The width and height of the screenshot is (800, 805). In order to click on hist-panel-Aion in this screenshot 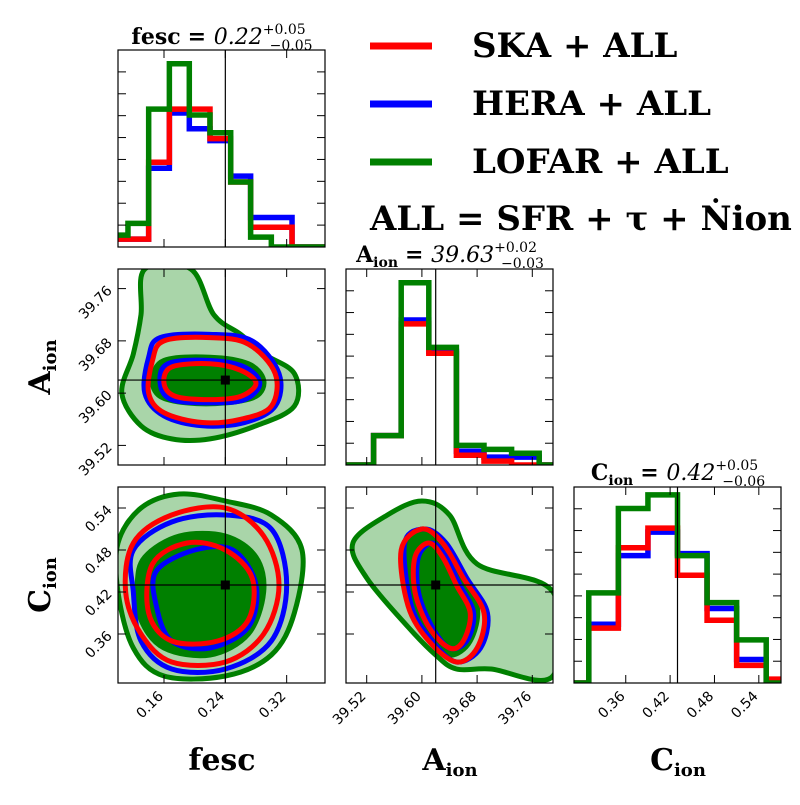, I will do `click(449, 367)`.